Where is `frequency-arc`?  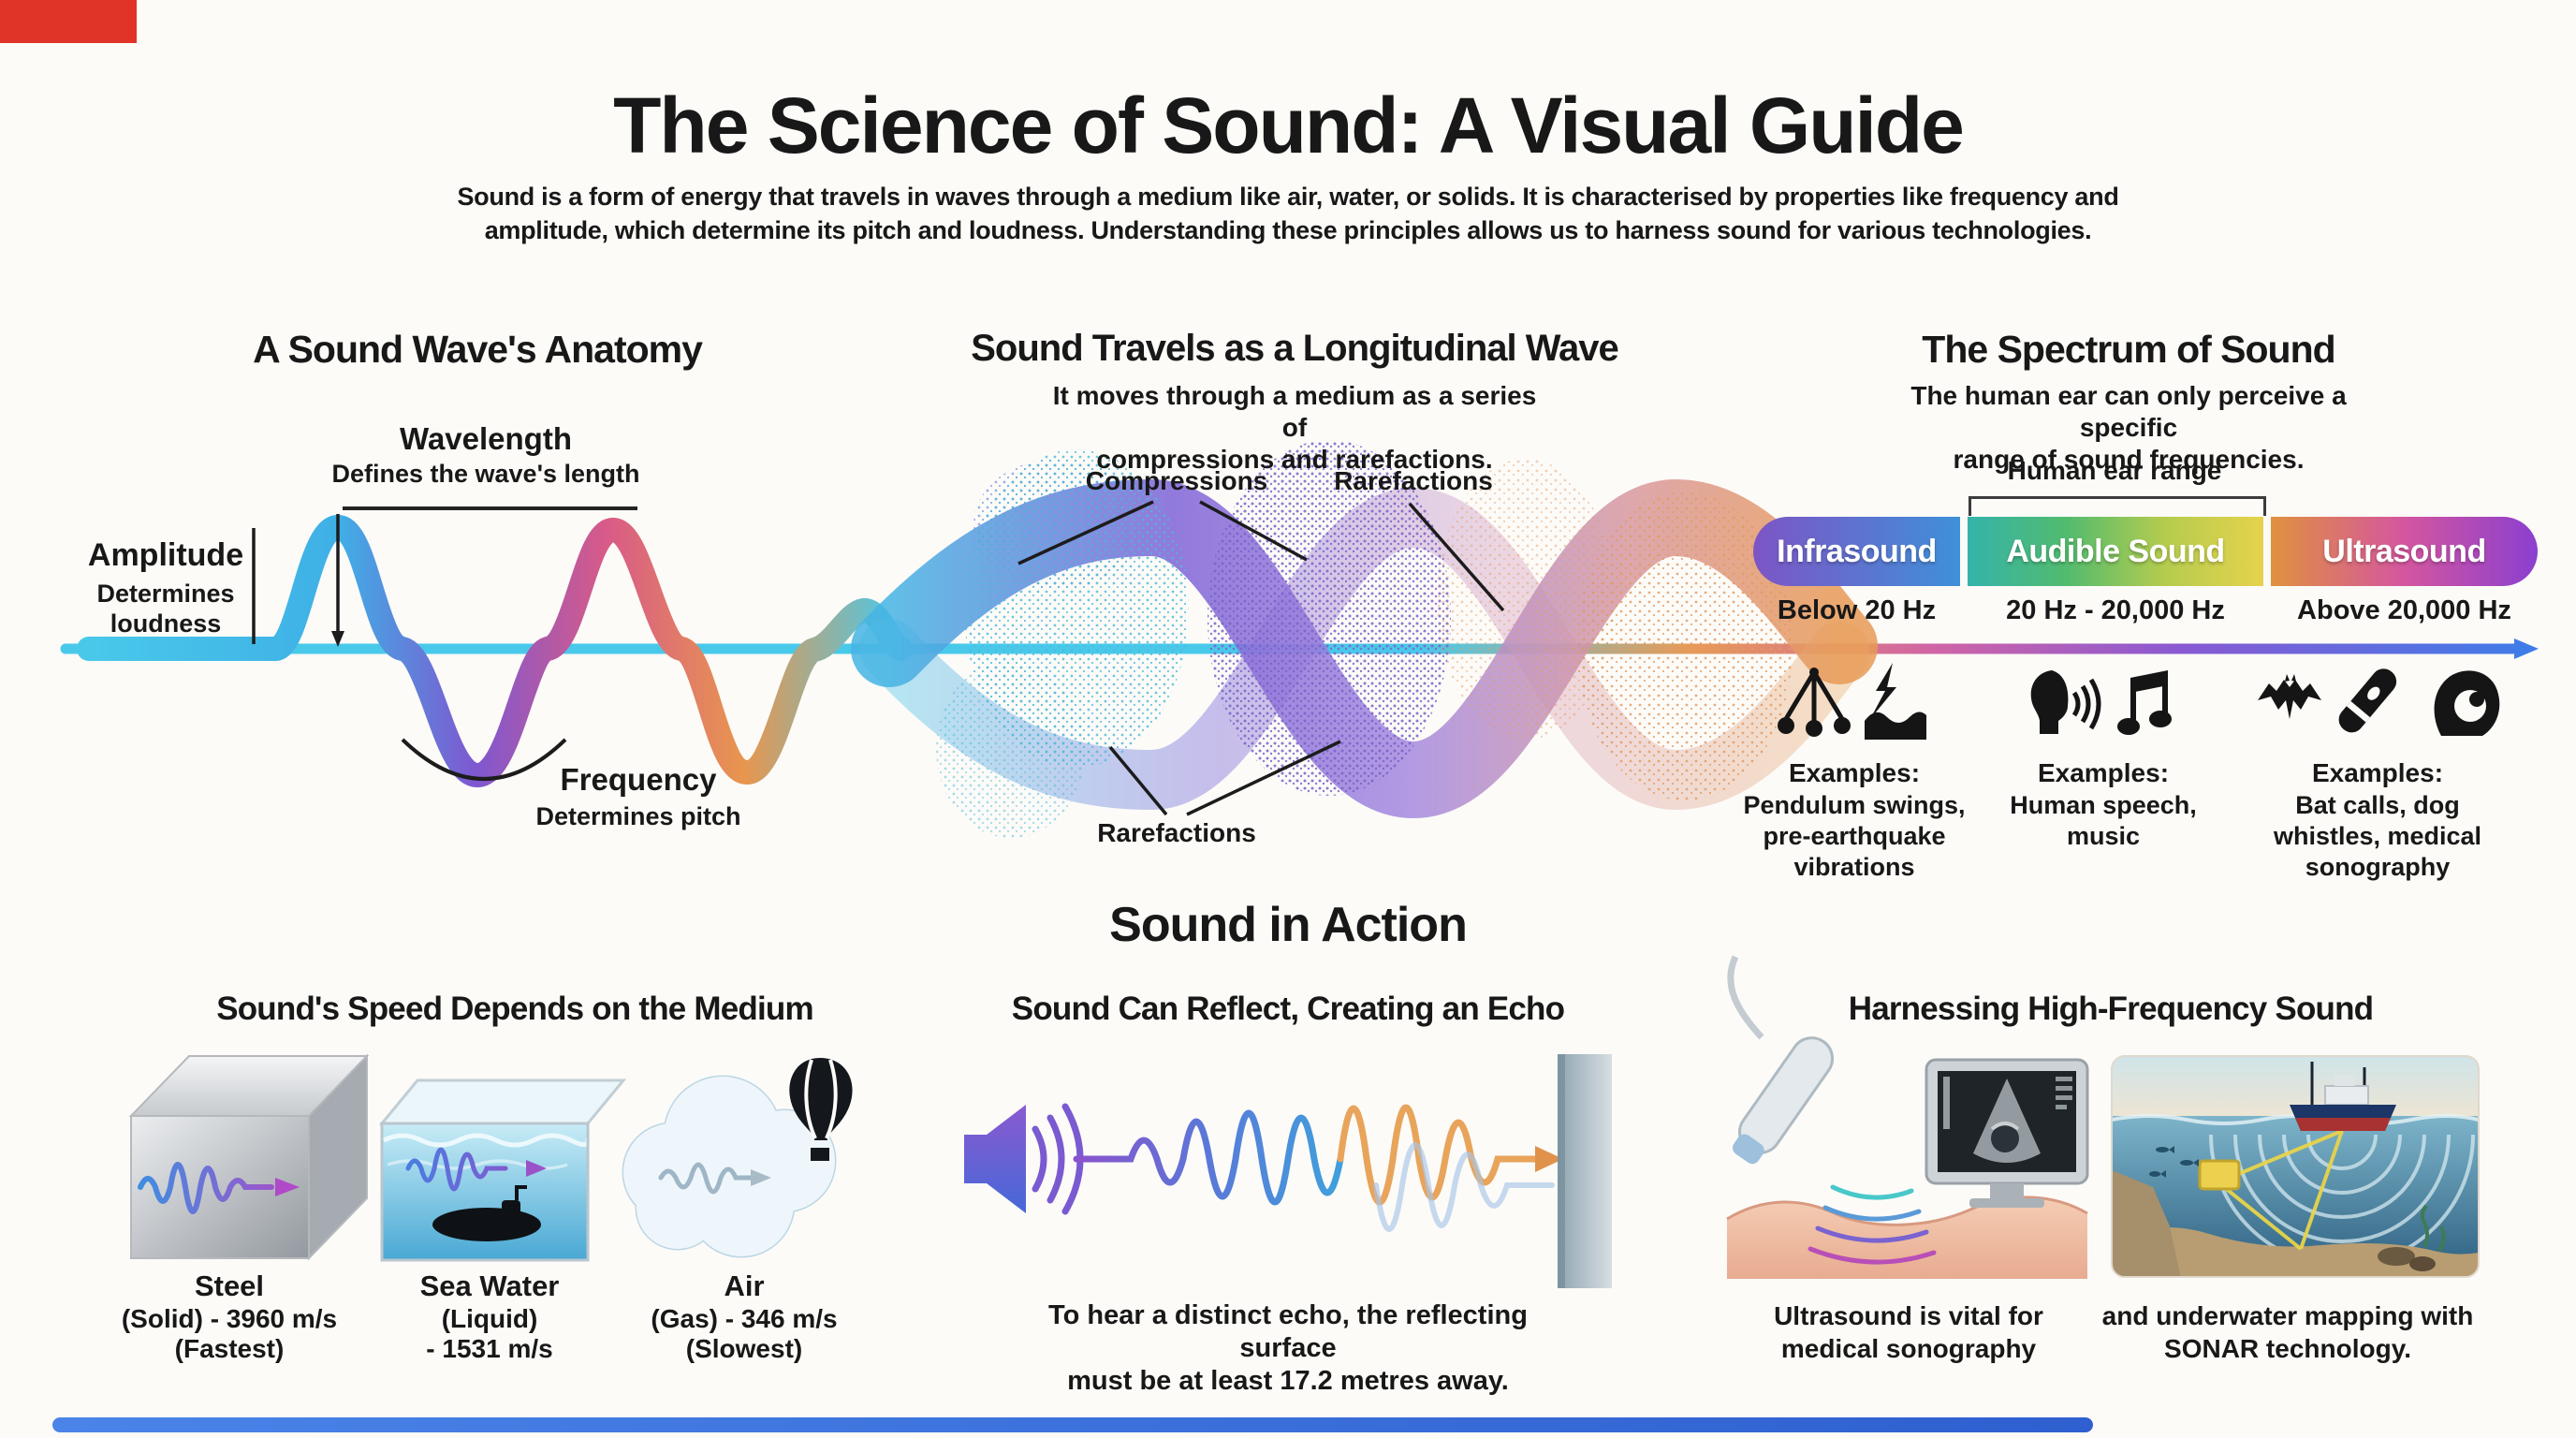 frequency-arc is located at coordinates (484, 759).